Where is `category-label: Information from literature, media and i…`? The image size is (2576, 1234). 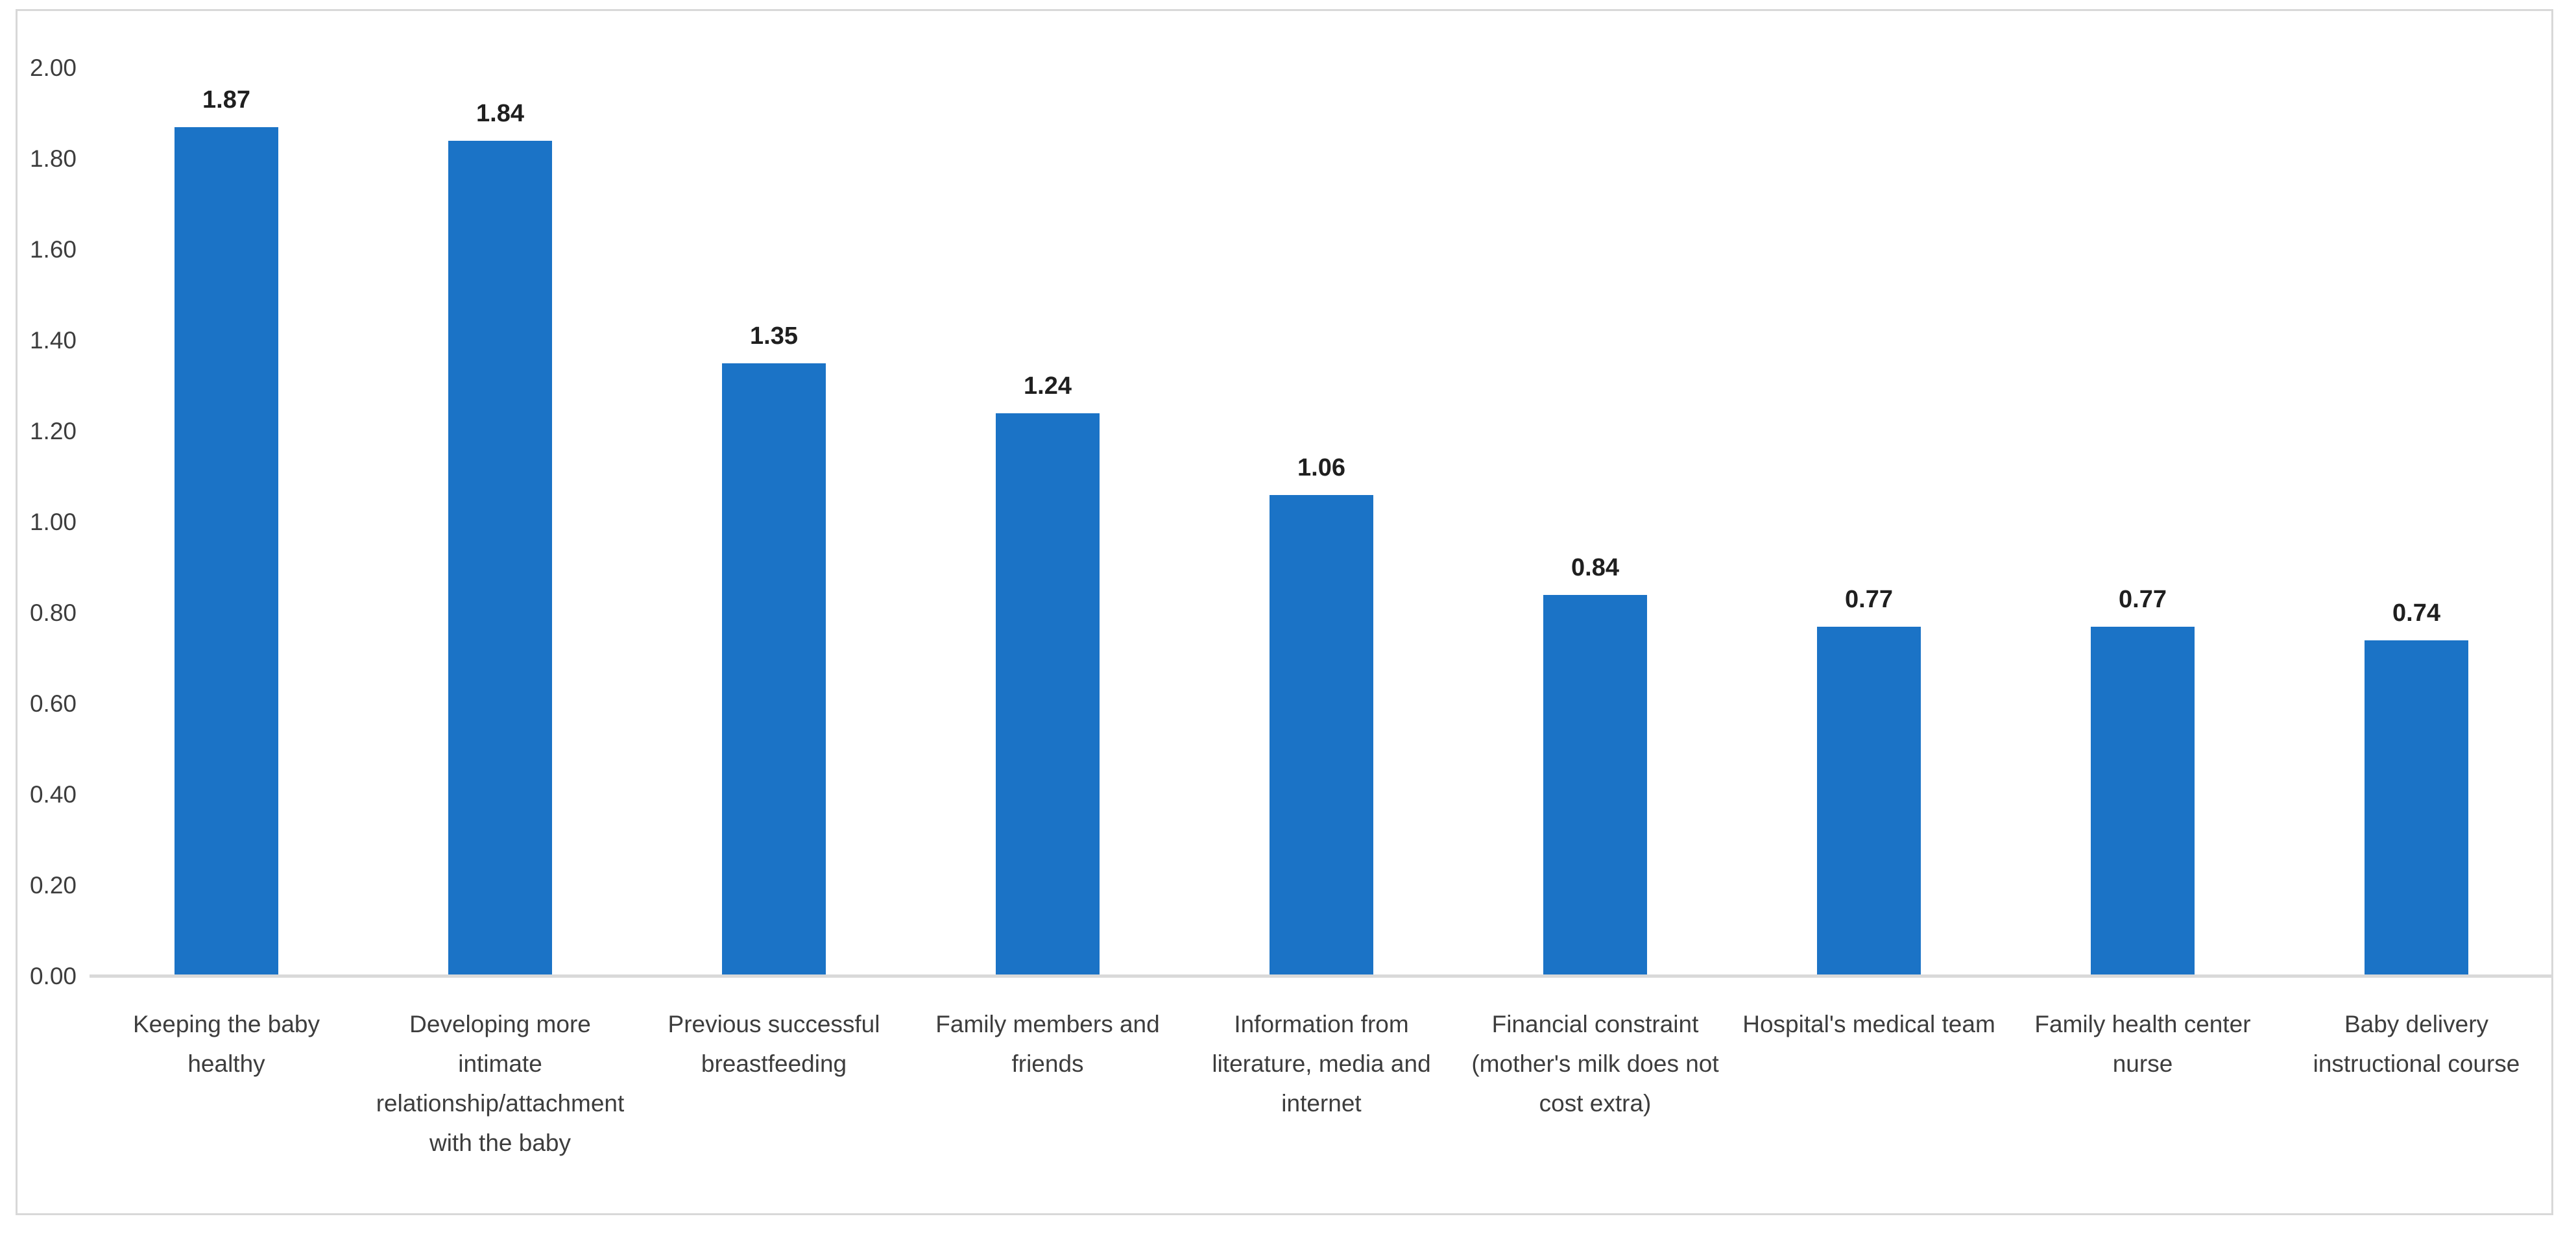
category-label: Information from literature, media and i… is located at coordinates (1321, 1064).